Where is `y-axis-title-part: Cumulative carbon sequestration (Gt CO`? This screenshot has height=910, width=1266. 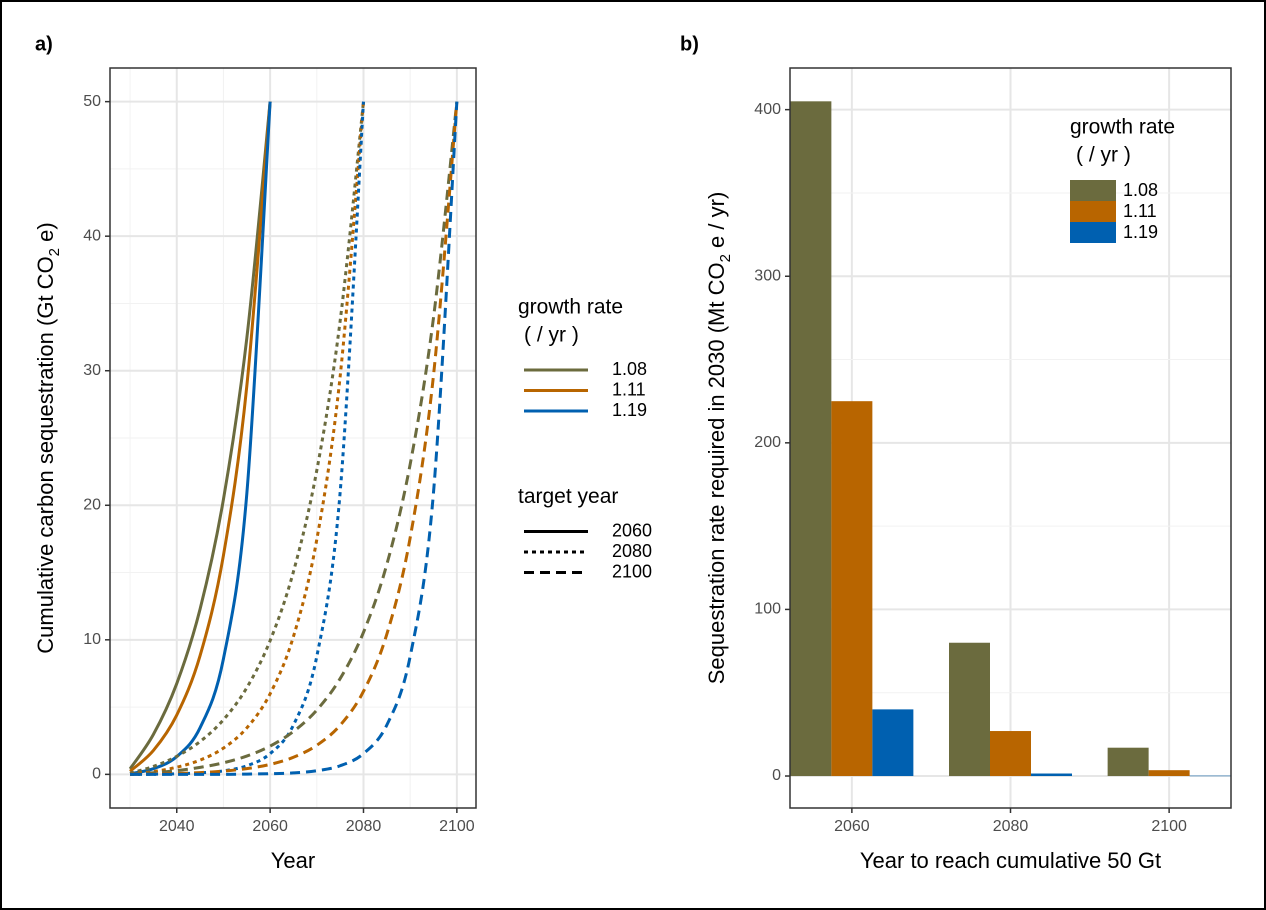 y-axis-title-part: Cumulative carbon sequestration (Gt CO is located at coordinates (45, 454).